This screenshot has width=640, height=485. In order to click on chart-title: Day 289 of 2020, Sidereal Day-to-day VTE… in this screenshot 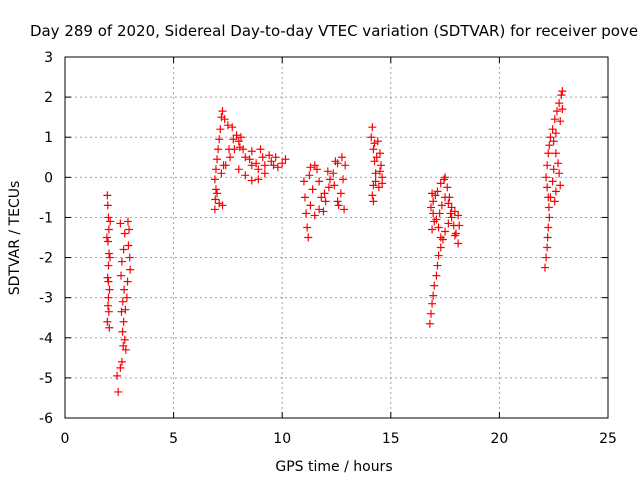, I will do `click(334, 31)`.